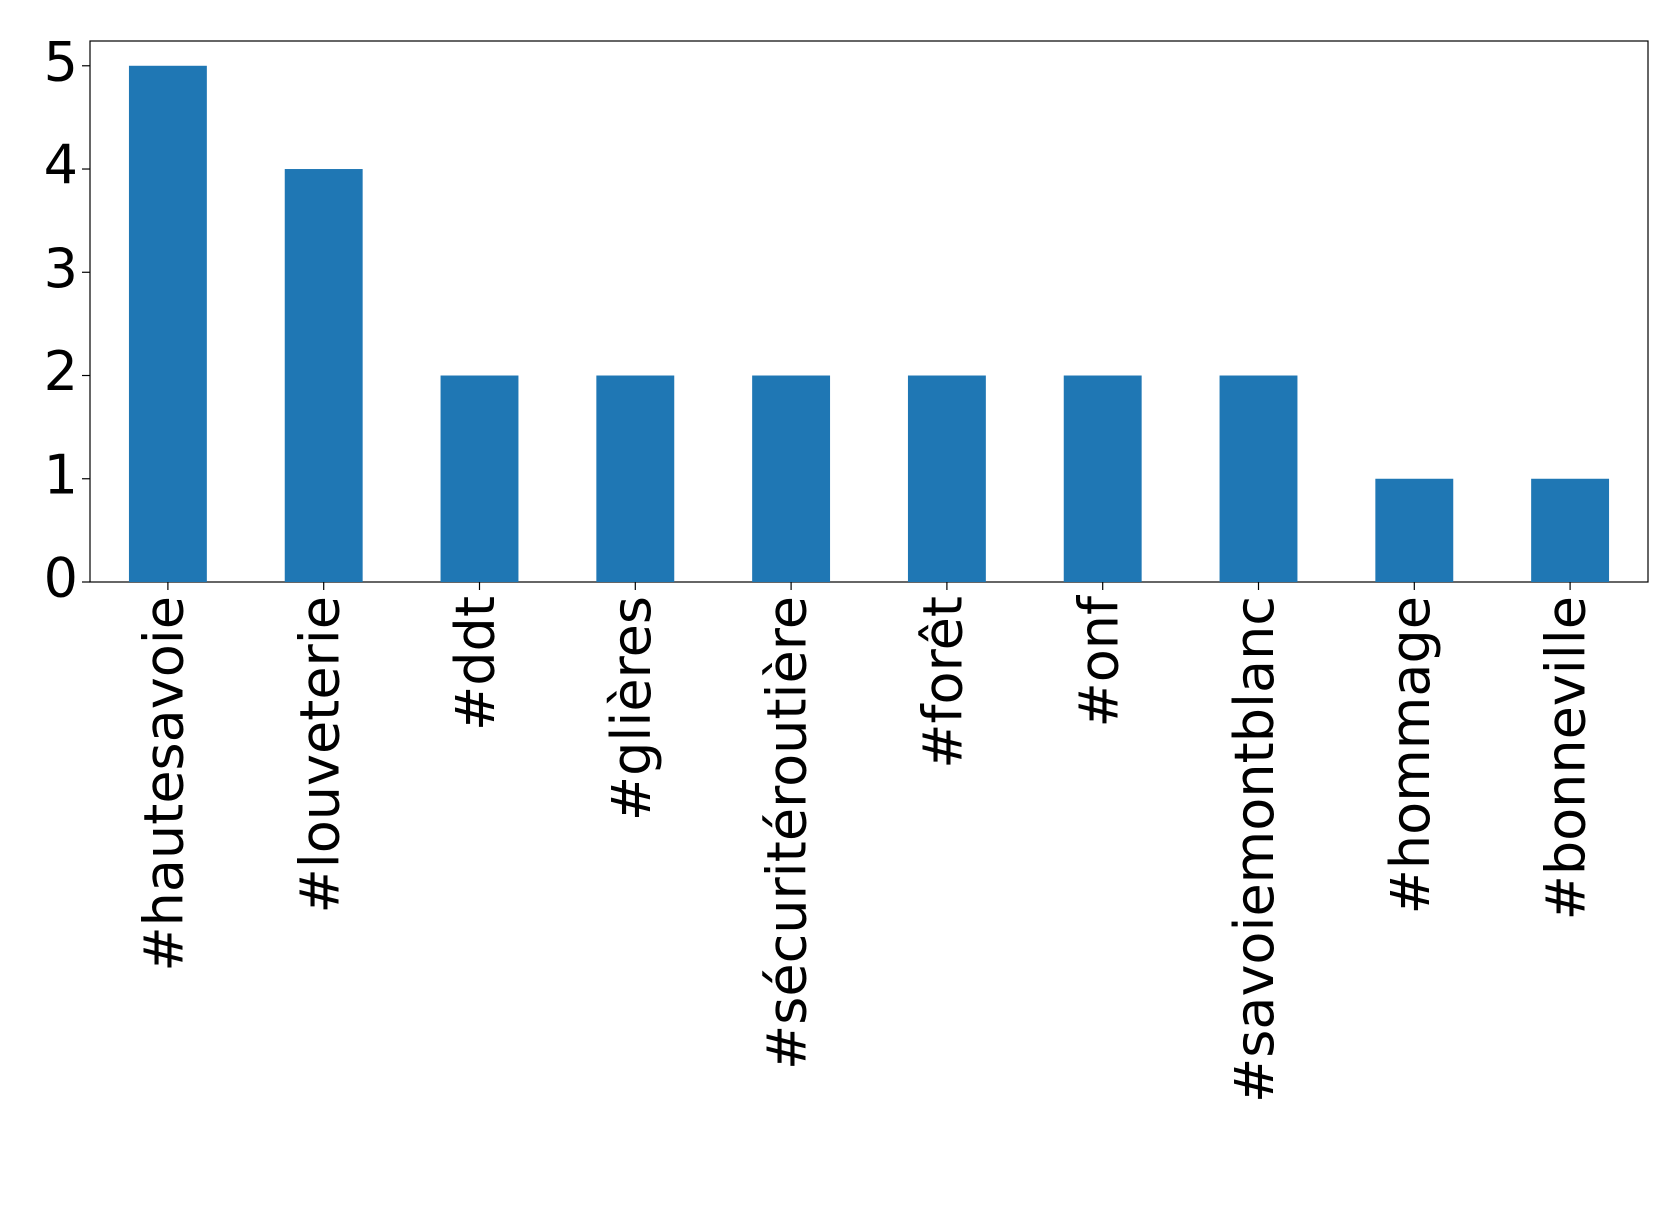  I want to click on x-tick-label: #onf, so click(1098, 661).